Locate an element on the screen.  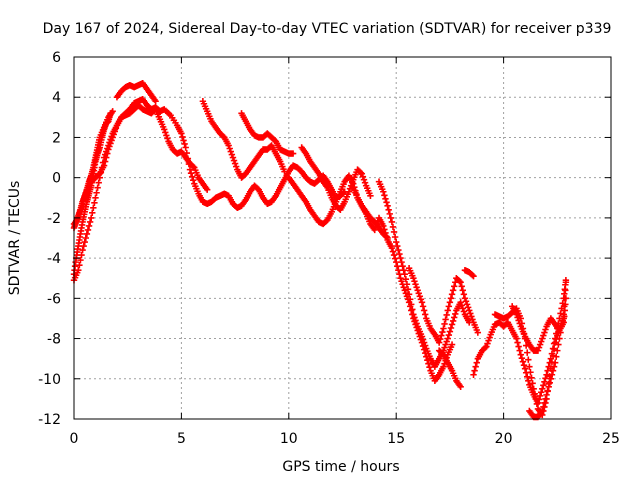
y-tick-label: -8 is located at coordinates (54, 340).